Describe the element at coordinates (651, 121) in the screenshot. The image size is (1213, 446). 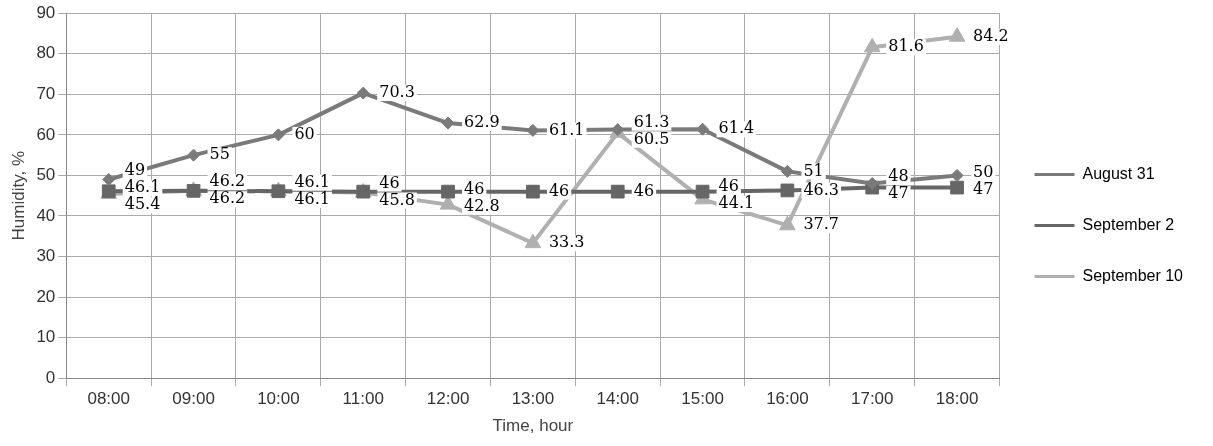
I see `data-label: 61.3` at that location.